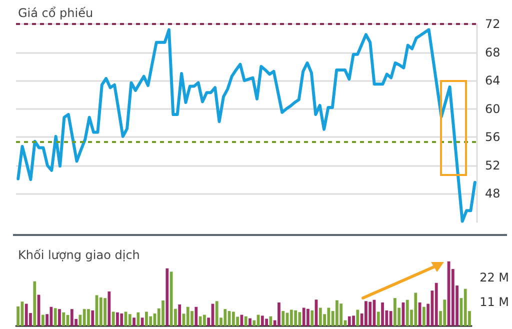  What do you see at coordinates (492, 165) in the screenshot?
I see `y-tick-label: 52` at bounding box center [492, 165].